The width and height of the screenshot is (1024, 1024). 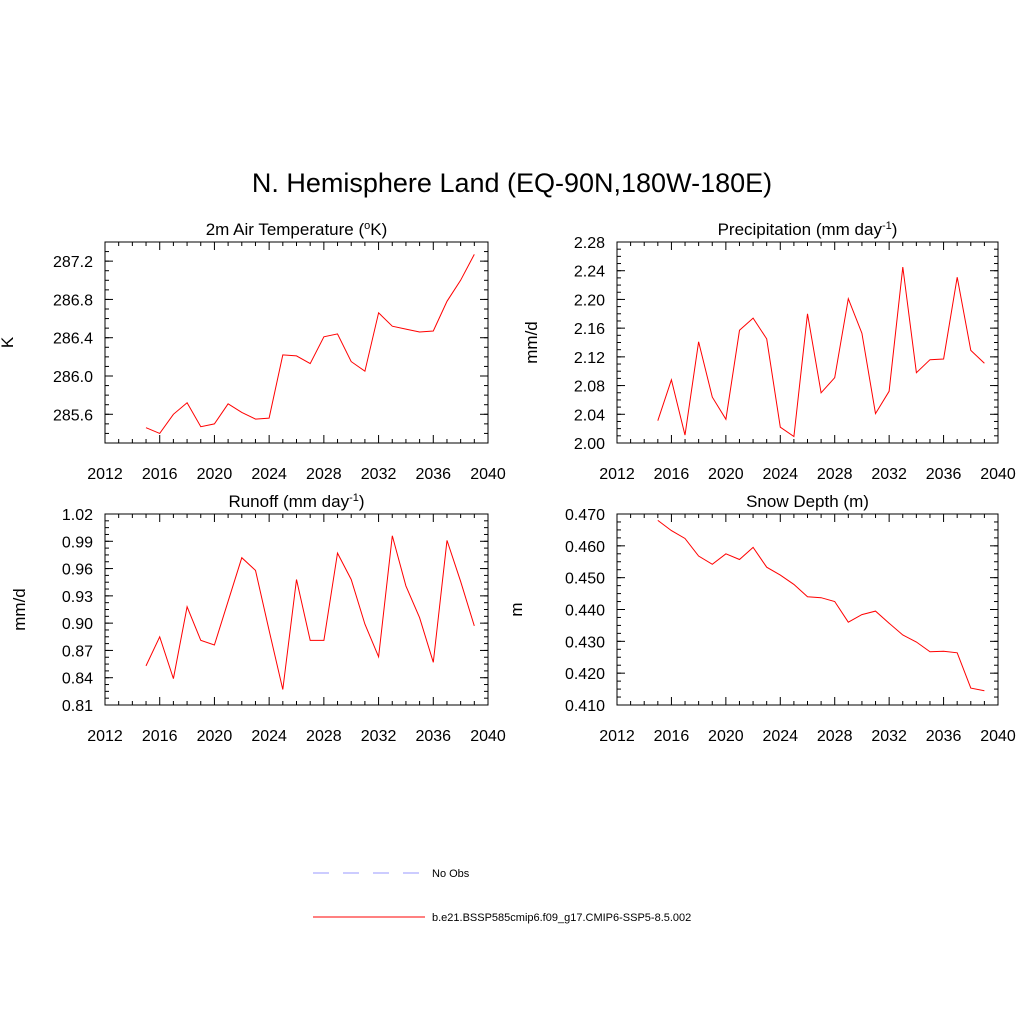 I want to click on y-tick-label: 0.470, so click(x=585, y=515).